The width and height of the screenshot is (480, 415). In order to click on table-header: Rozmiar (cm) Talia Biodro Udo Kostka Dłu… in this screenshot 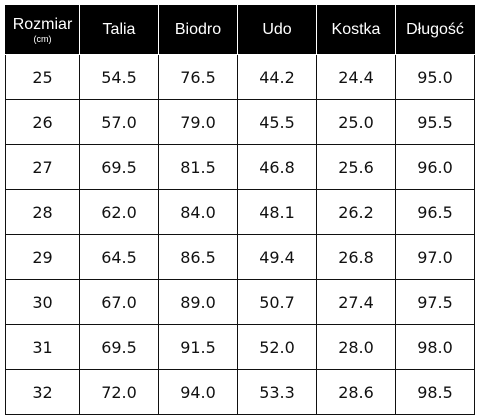, I will do `click(240, 30)`.